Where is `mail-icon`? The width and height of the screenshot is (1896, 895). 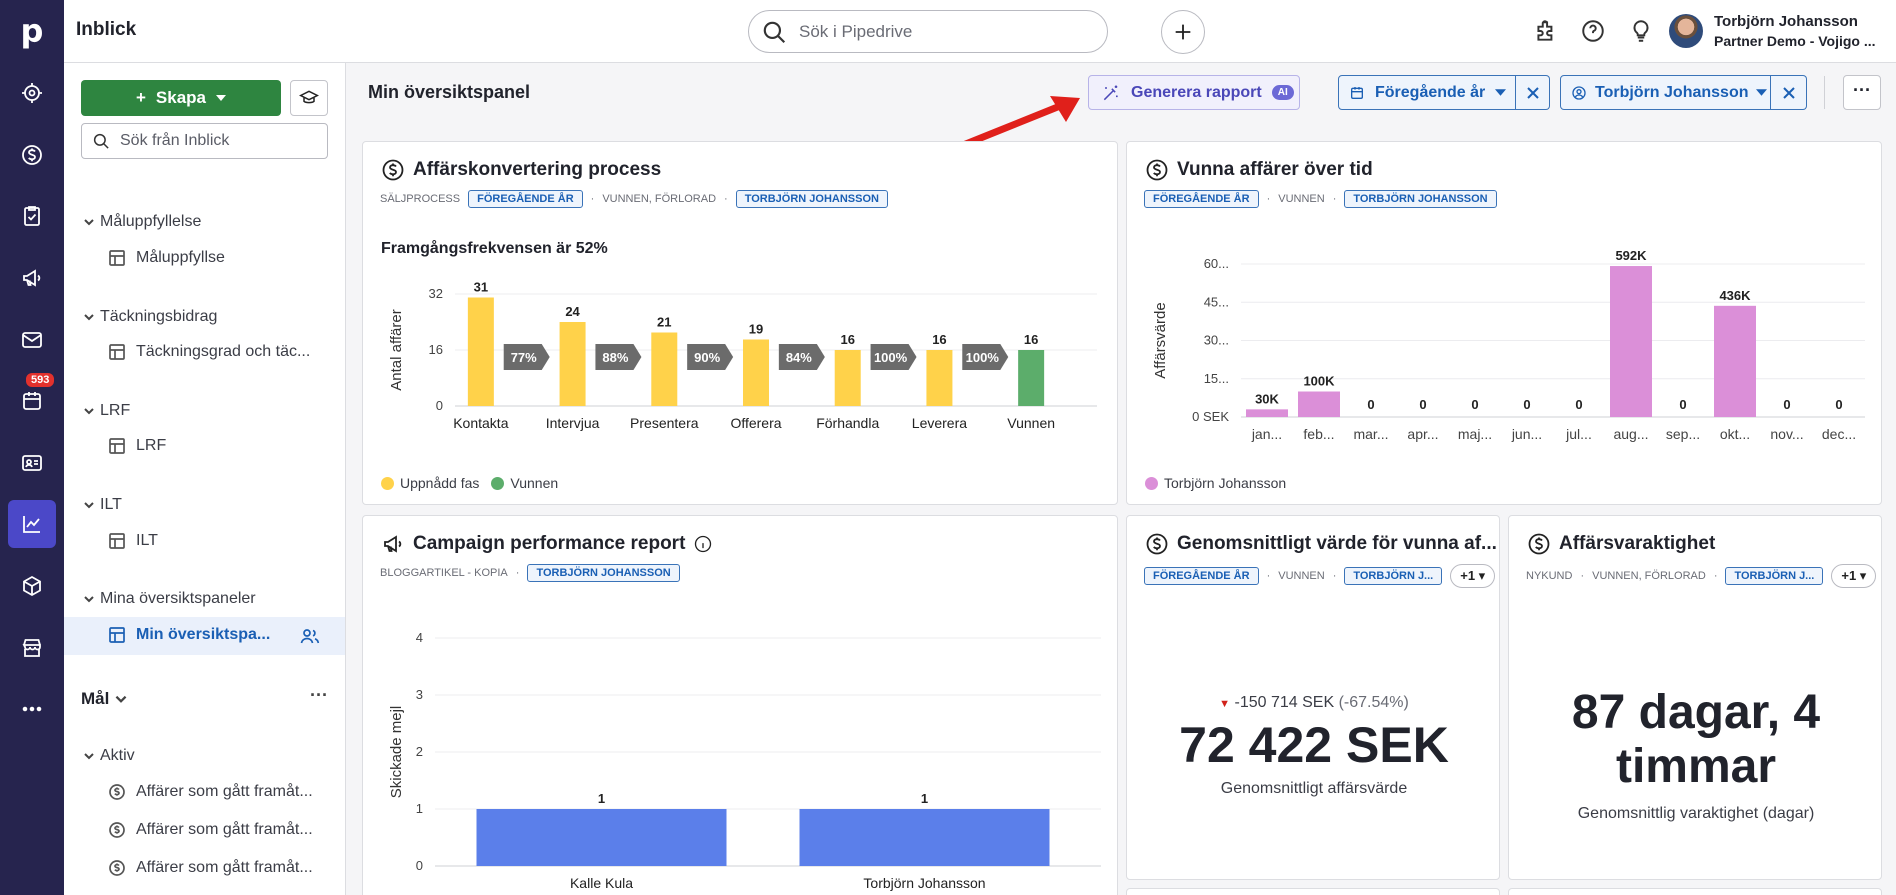 mail-icon is located at coordinates (32, 340).